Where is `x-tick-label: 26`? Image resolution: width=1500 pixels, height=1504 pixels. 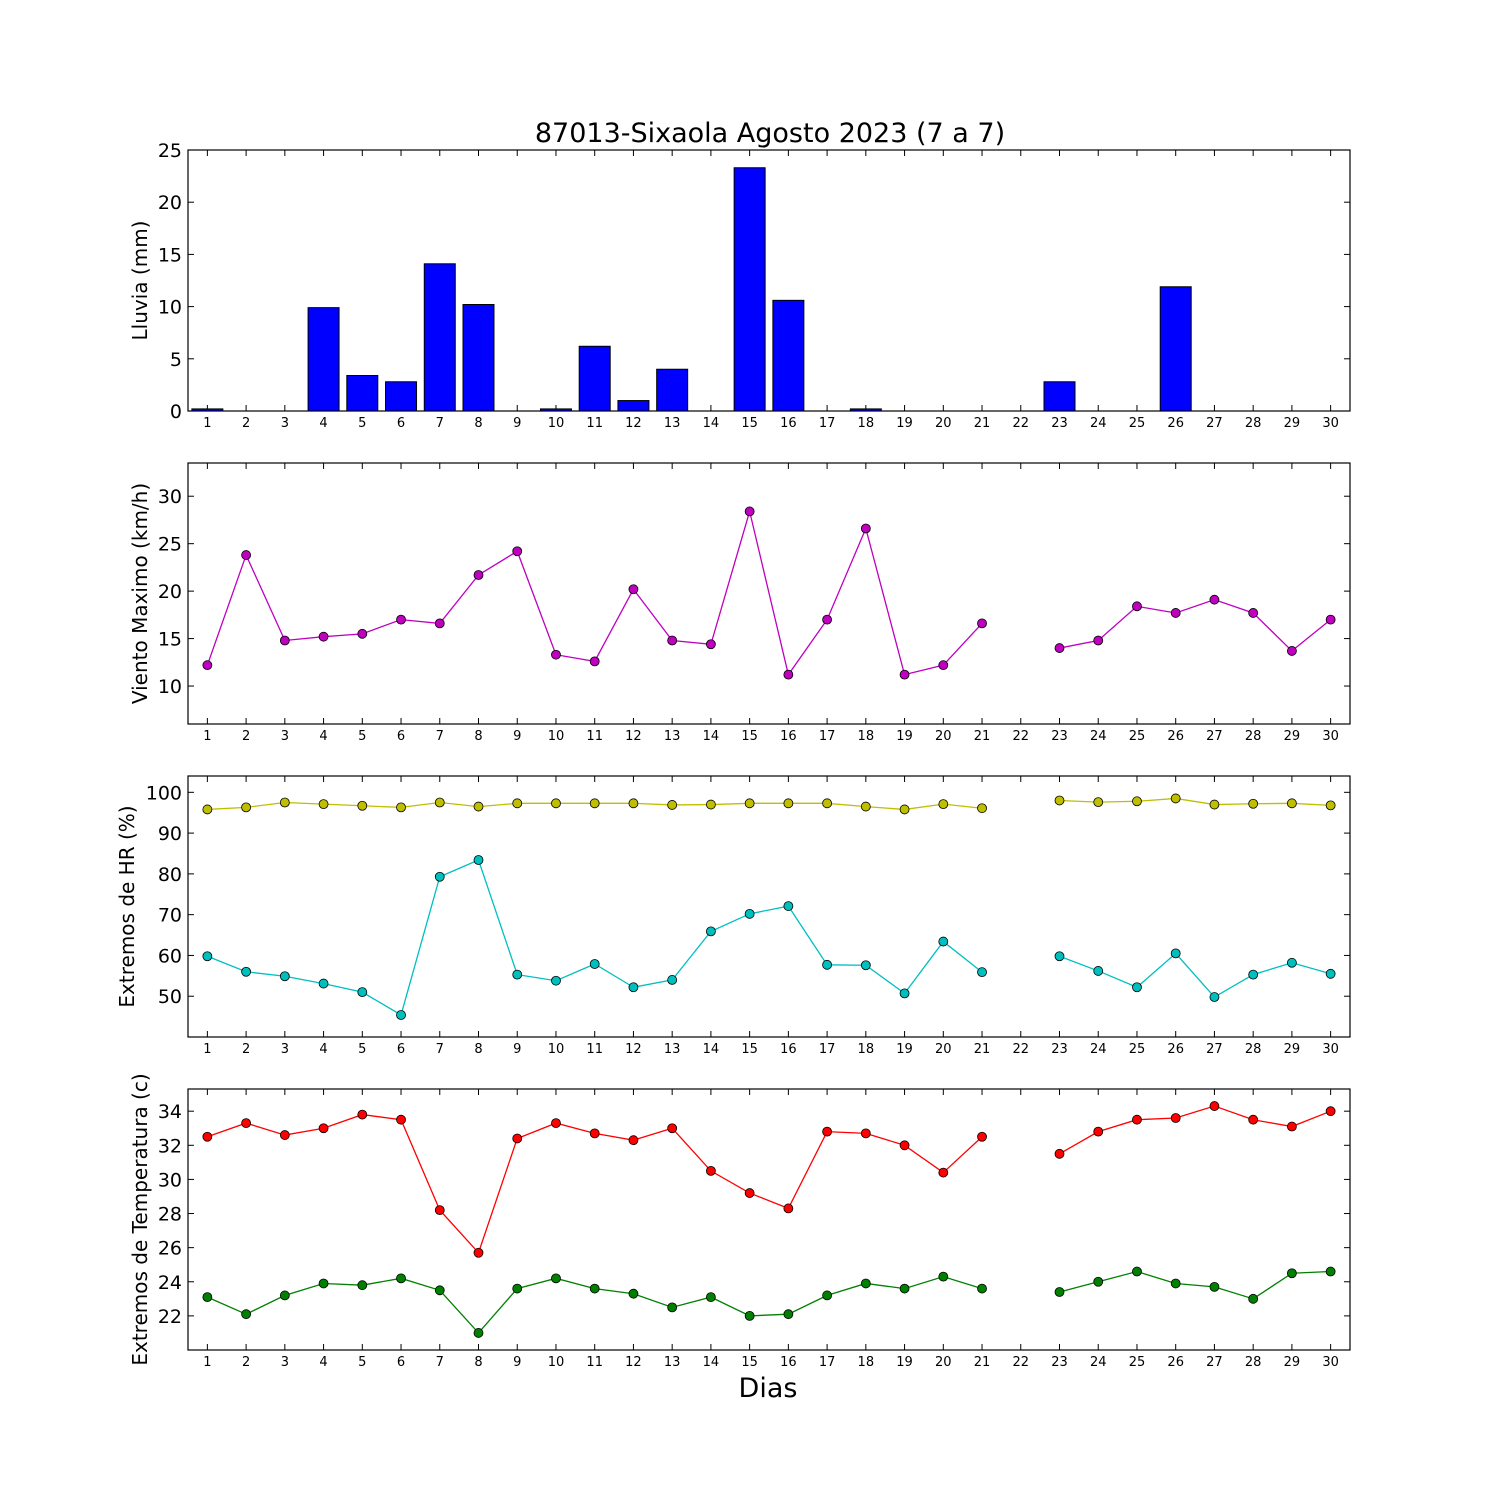 x-tick-label: 26 is located at coordinates (1175, 1362).